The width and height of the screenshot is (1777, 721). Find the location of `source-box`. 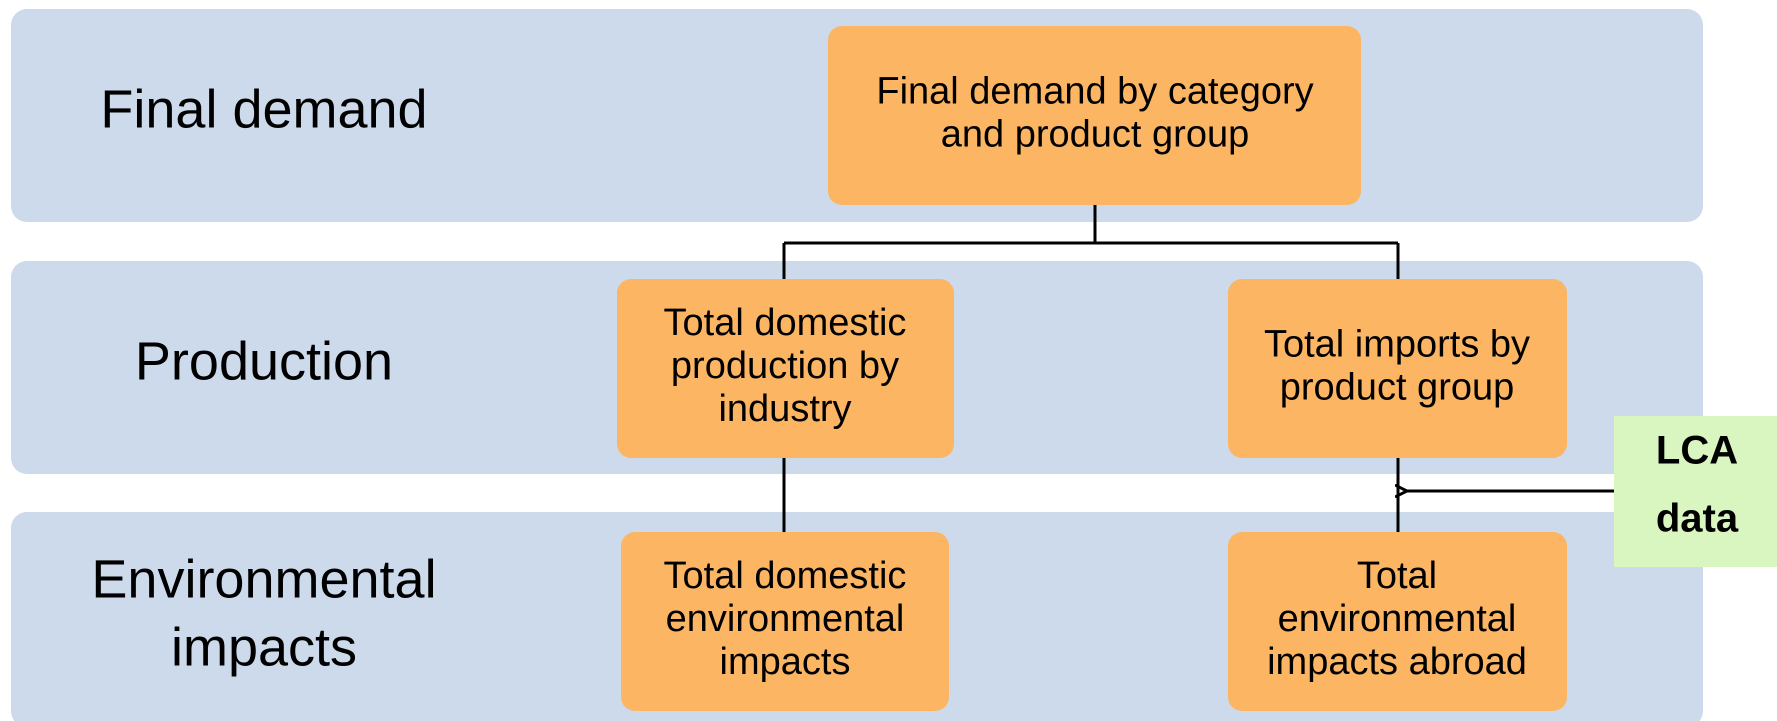

source-box is located at coordinates (1695, 491).